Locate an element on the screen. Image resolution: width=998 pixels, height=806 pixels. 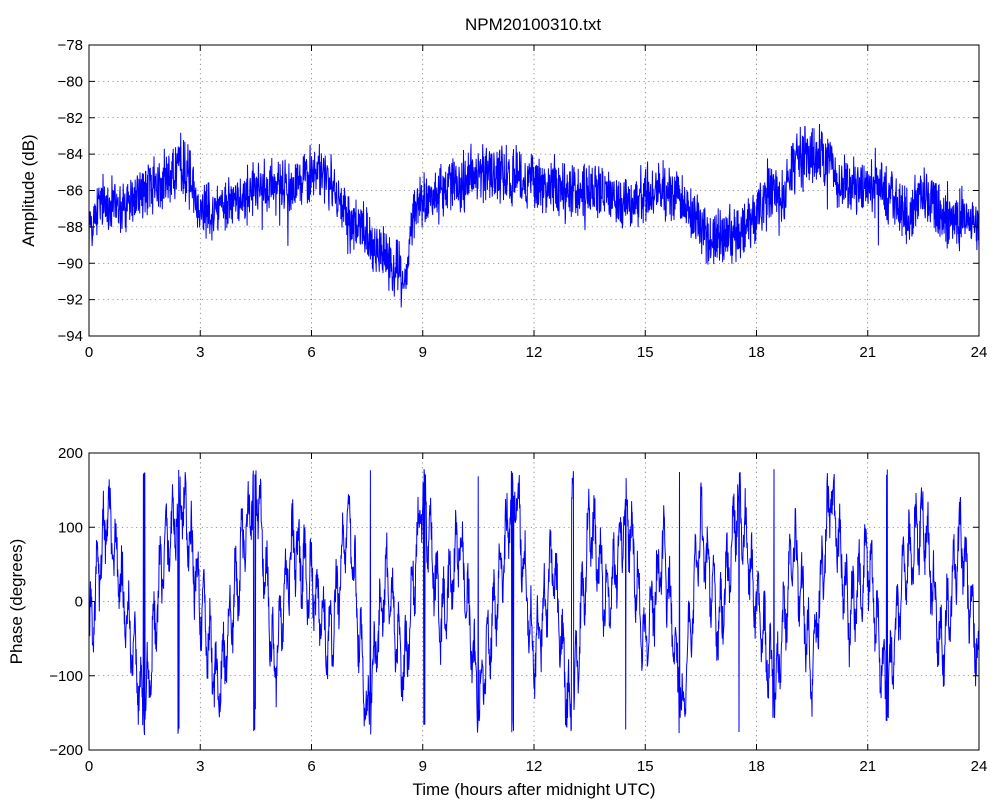
amplitude-y-tick-labels: −94 −92 −90 −88 −86 −84 −82 −80 −78 is located at coordinates (70, 191).